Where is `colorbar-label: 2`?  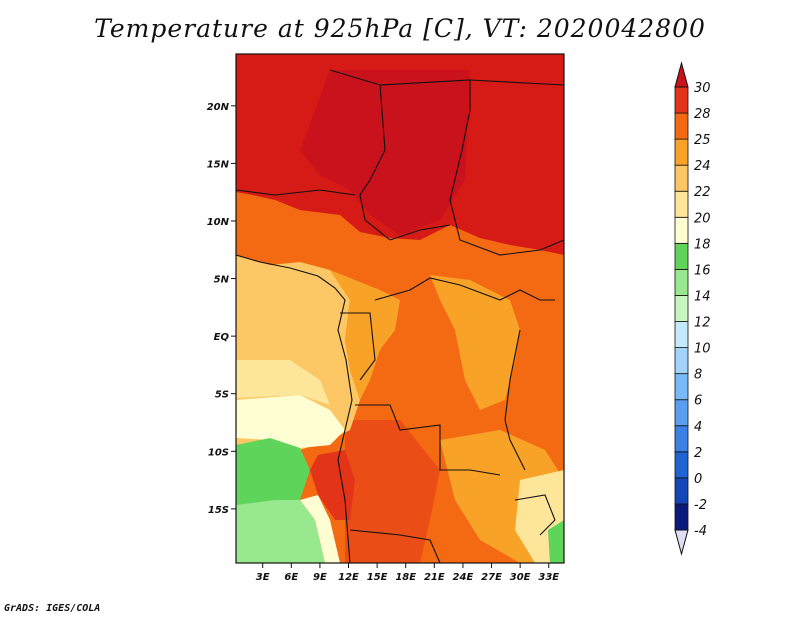
colorbar-label: 2 is located at coordinates (698, 453).